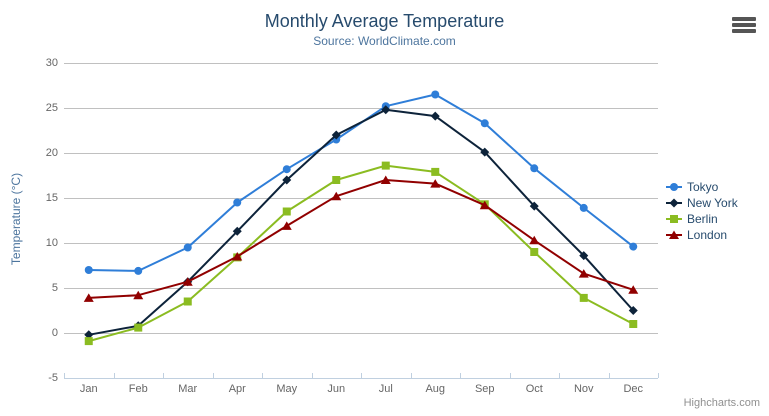  I want to click on legend-item-new-york: New York, so click(702, 203).